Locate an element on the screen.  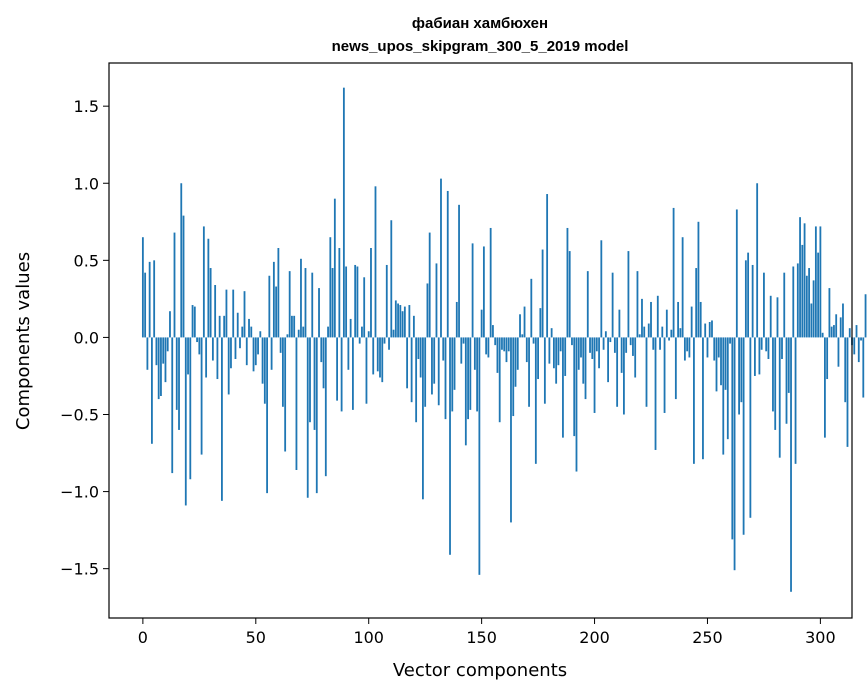
y-tick-label: 0.0 is located at coordinates (86, 337).